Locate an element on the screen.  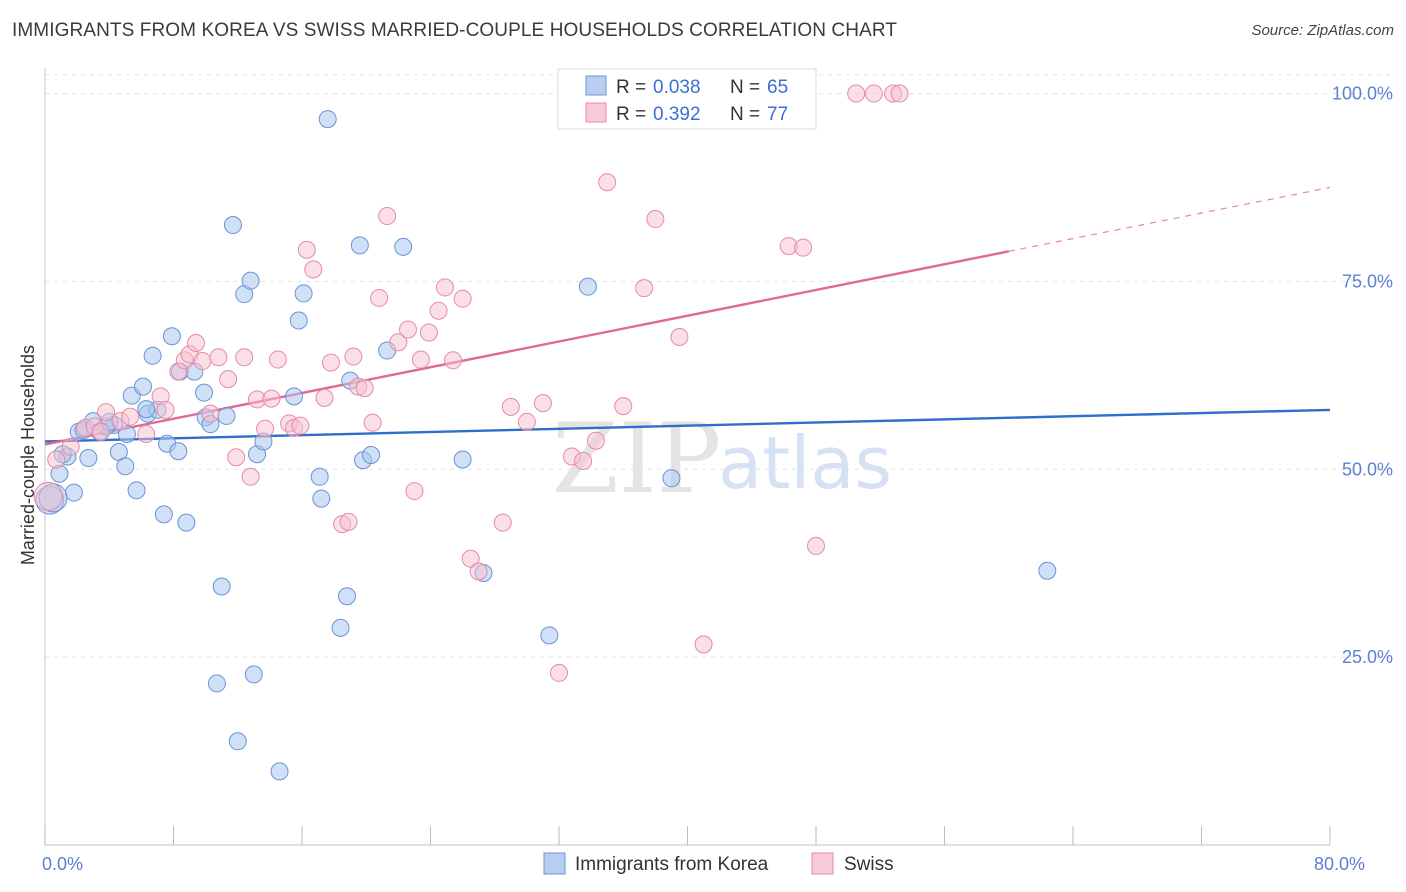
legend-korea-r-label: R = is located at coordinates (631, 87).